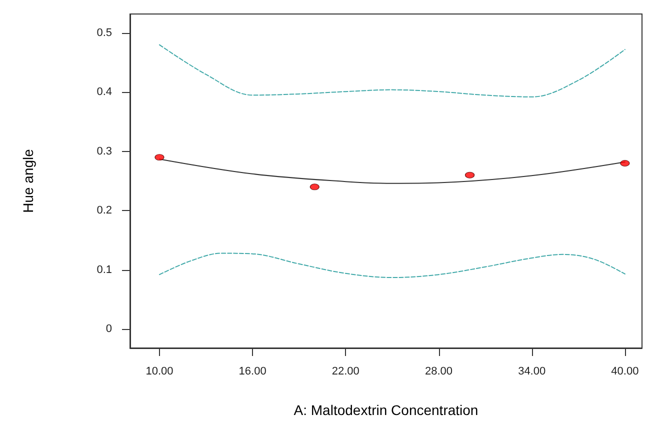  Describe the element at coordinates (104, 270) in the screenshot. I see `y-tick-label: 0.1` at that location.